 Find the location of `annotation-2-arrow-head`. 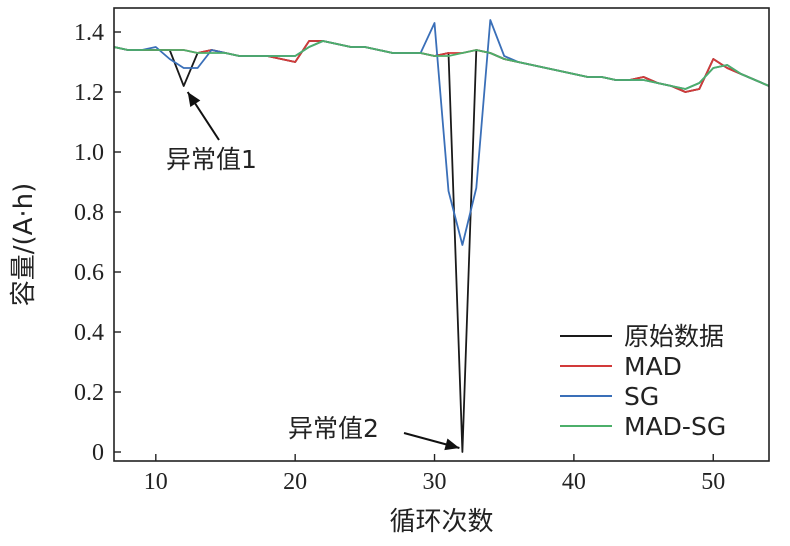

annotation-2-arrow-head is located at coordinates (452, 444).